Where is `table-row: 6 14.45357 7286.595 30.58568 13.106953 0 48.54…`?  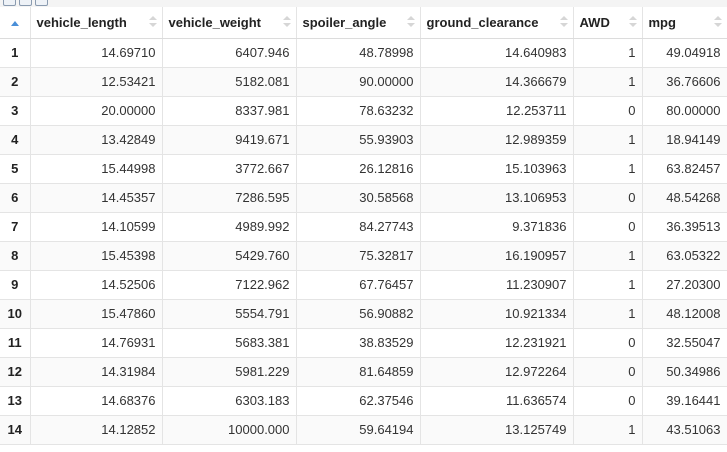
table-row: 6 14.45357 7286.595 30.58568 13.106953 0 48.54… is located at coordinates (363, 198).